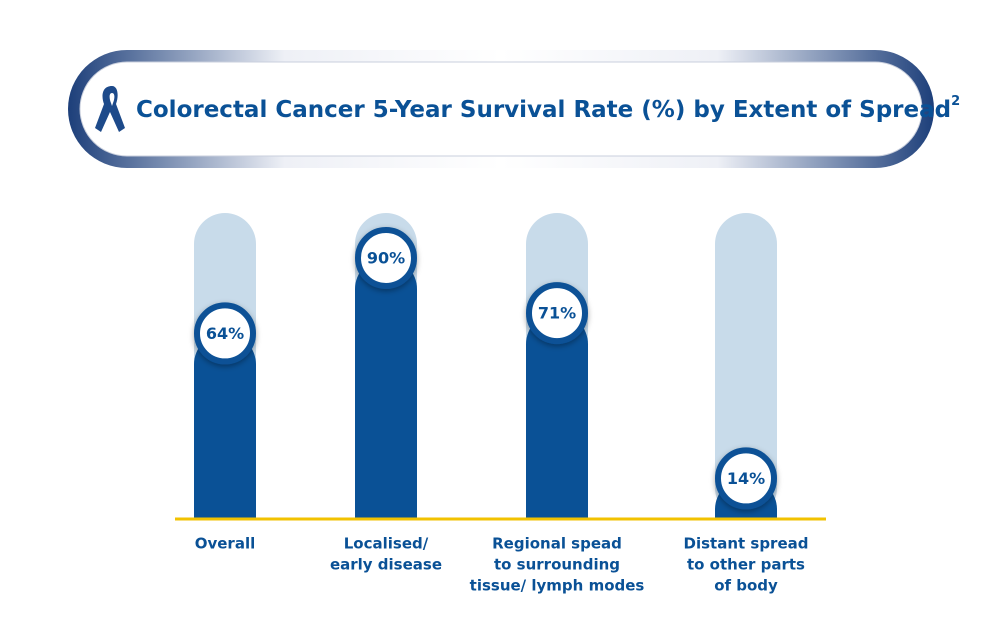  I want to click on value-label: 90%, so click(386, 258).